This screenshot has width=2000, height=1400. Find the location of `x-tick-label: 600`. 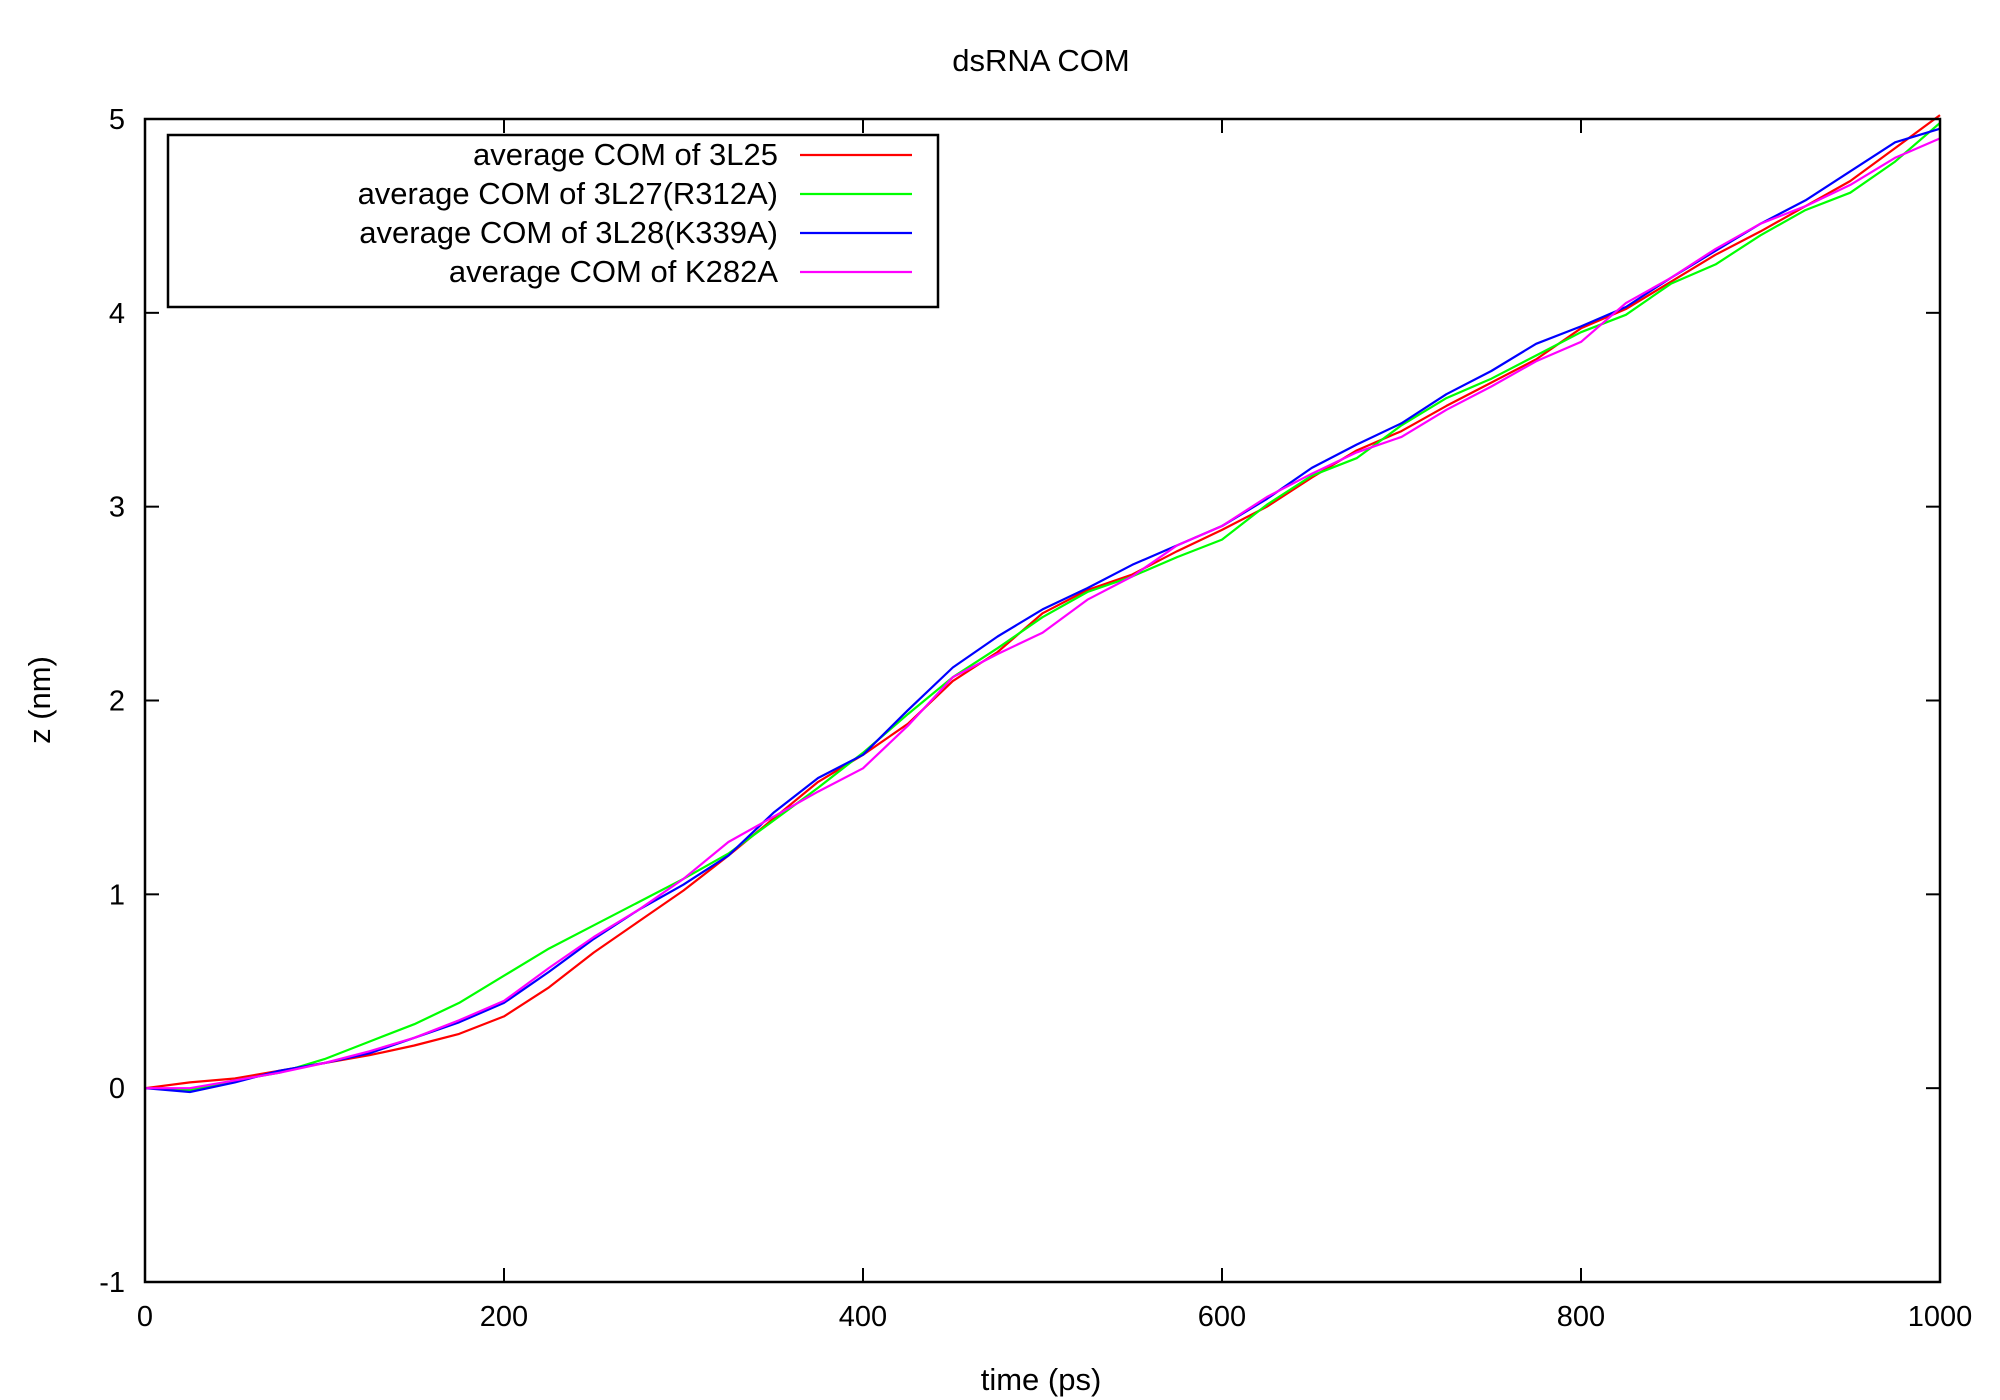

x-tick-label: 600 is located at coordinates (1222, 1317).